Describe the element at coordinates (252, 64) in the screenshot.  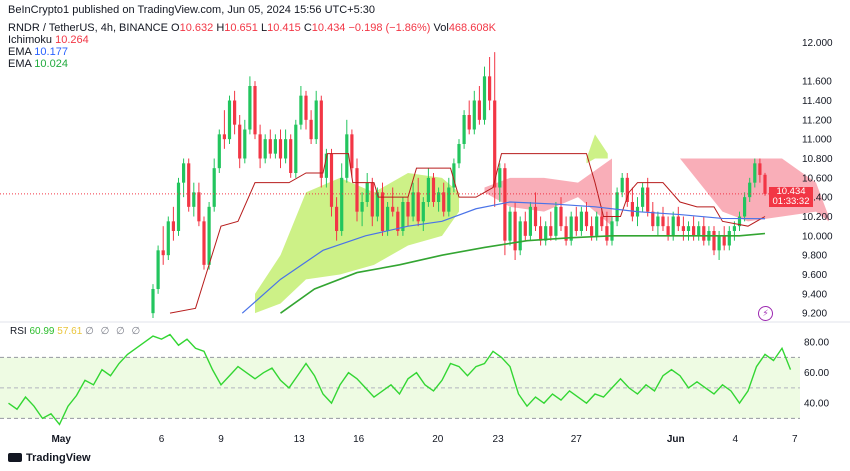
I see `ema-slow-row: EMA 10.024` at that location.